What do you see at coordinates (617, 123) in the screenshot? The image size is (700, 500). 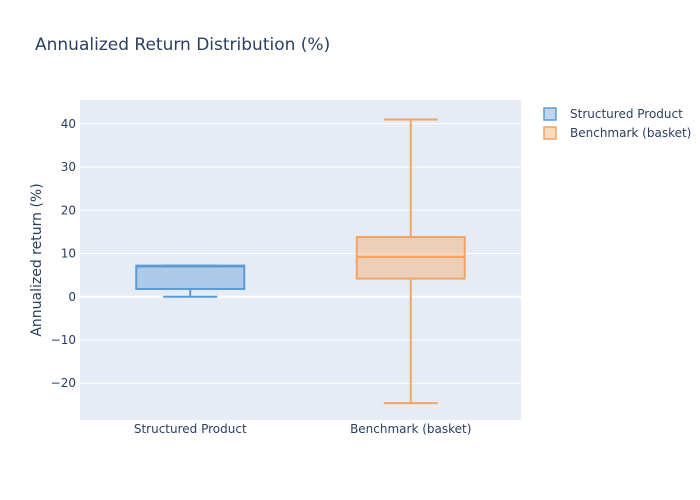 I see `legend: Structured Product Benchmark (basket)` at bounding box center [617, 123].